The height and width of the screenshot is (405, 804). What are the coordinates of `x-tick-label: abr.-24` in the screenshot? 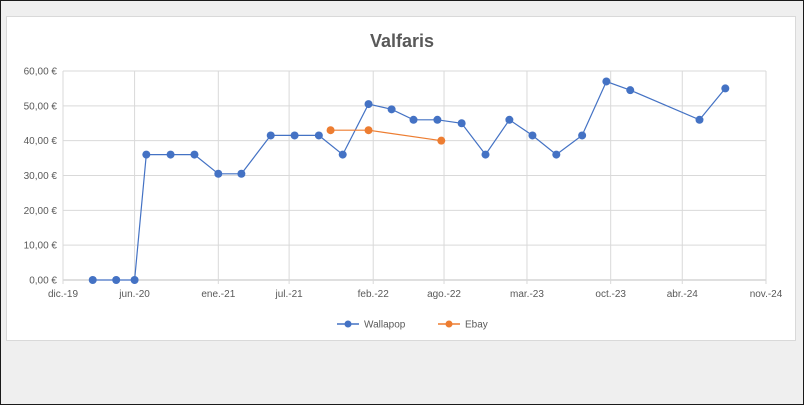 It's located at (683, 294).